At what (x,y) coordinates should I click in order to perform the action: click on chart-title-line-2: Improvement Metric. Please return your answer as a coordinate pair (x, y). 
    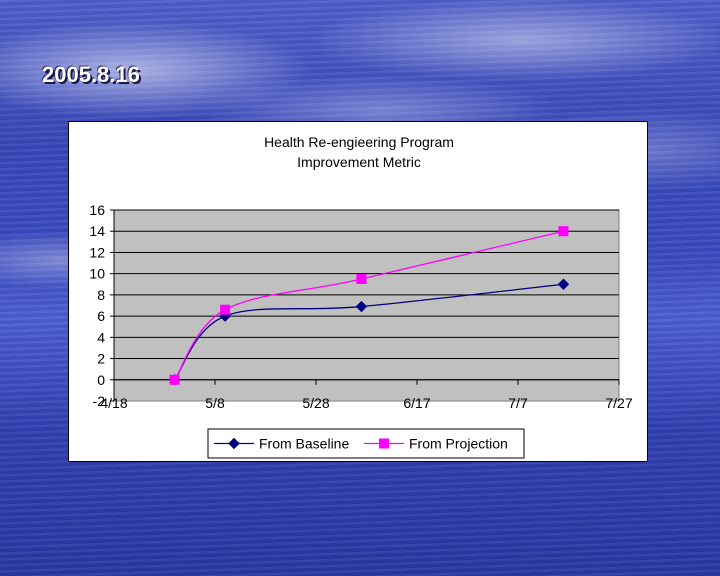
    Looking at the image, I should click on (359, 162).